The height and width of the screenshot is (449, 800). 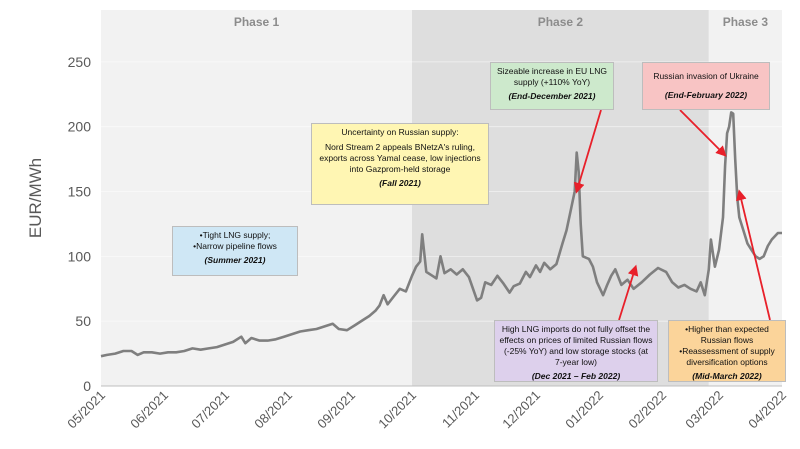 I want to click on y-axis-label: EUR/MWh, so click(x=35, y=198).